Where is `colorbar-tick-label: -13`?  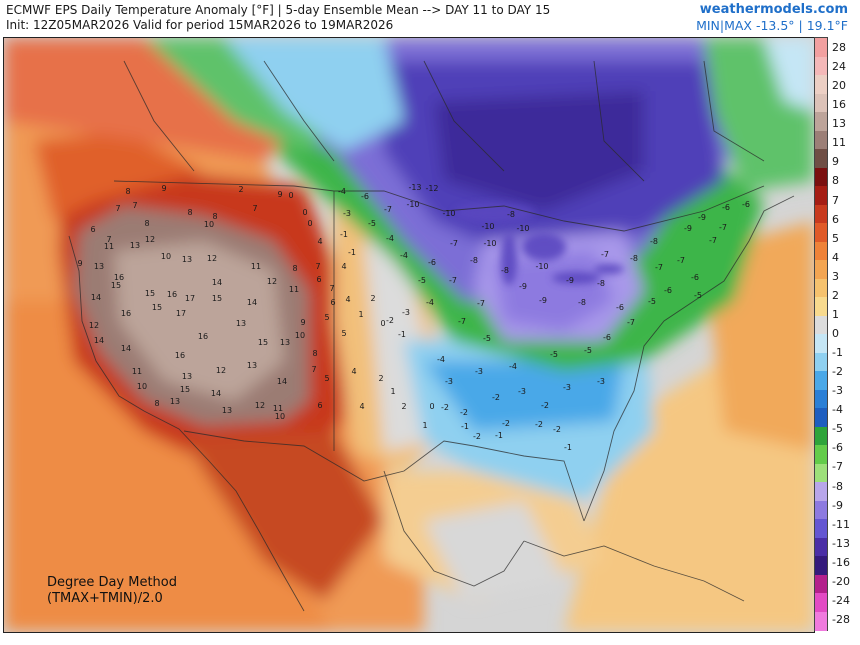
colorbar-tick-label: -13 is located at coordinates (841, 543).